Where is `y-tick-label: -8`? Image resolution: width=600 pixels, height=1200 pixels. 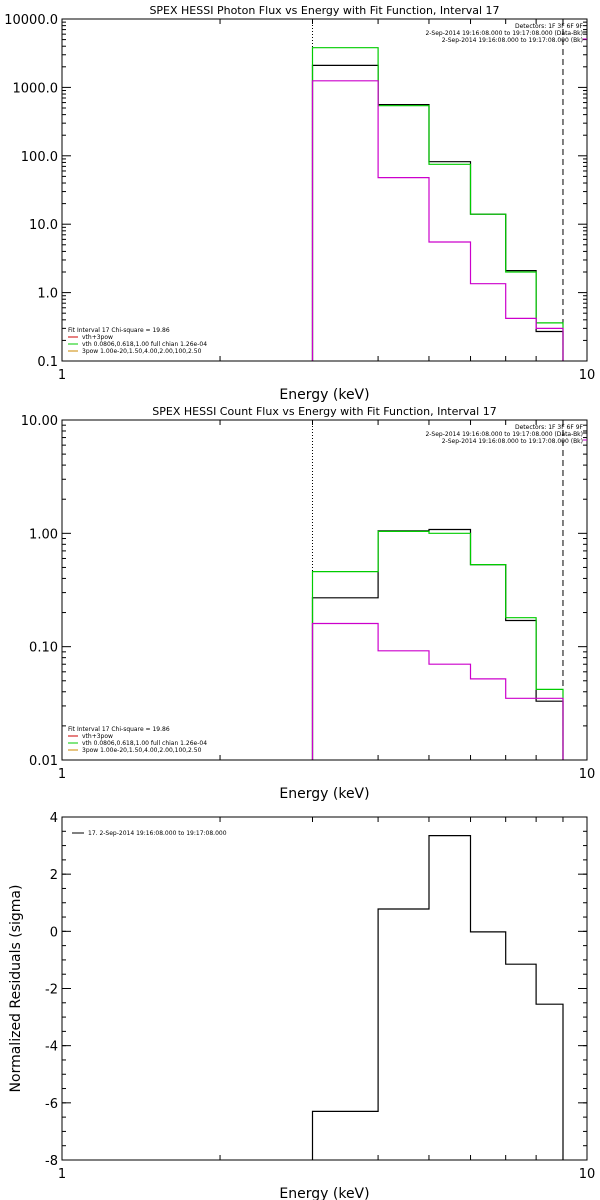 y-tick-label: -8 is located at coordinates (51, 1161).